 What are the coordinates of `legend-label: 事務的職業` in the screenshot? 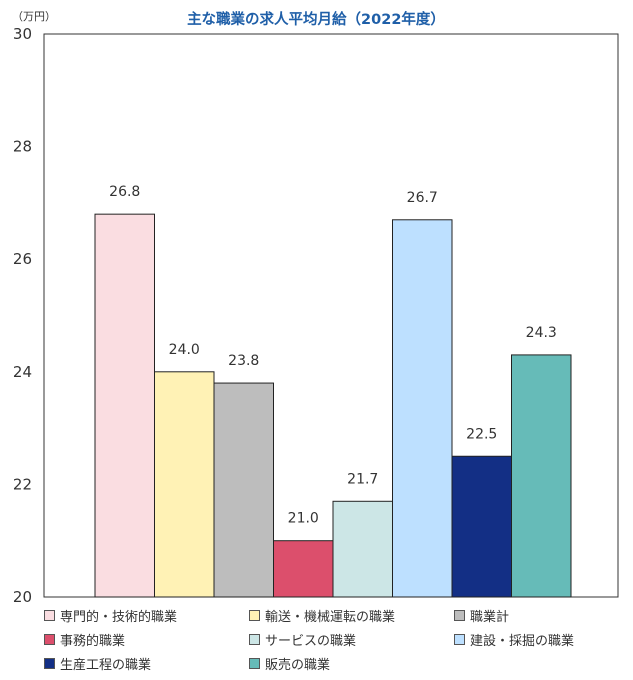 It's located at (93, 641).